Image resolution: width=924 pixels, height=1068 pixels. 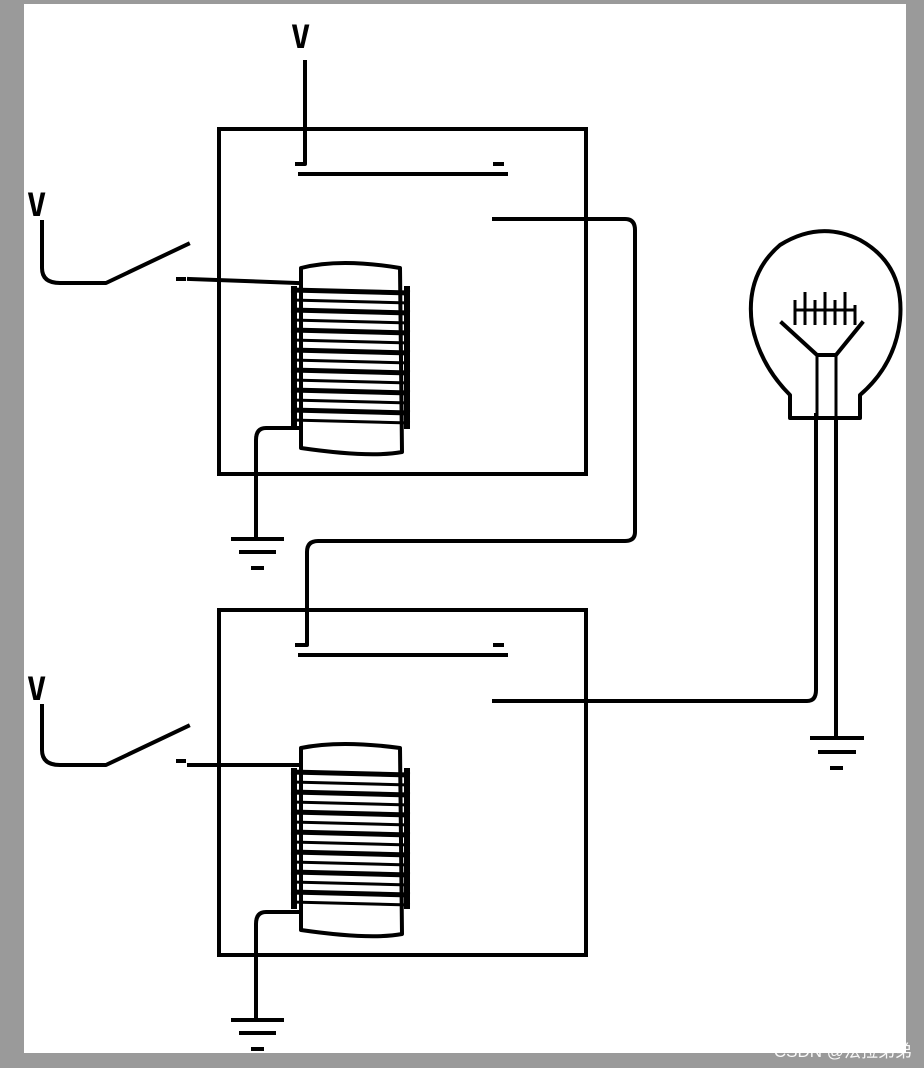 I want to click on relay-2-output-wire, so click(x=655, y=558).